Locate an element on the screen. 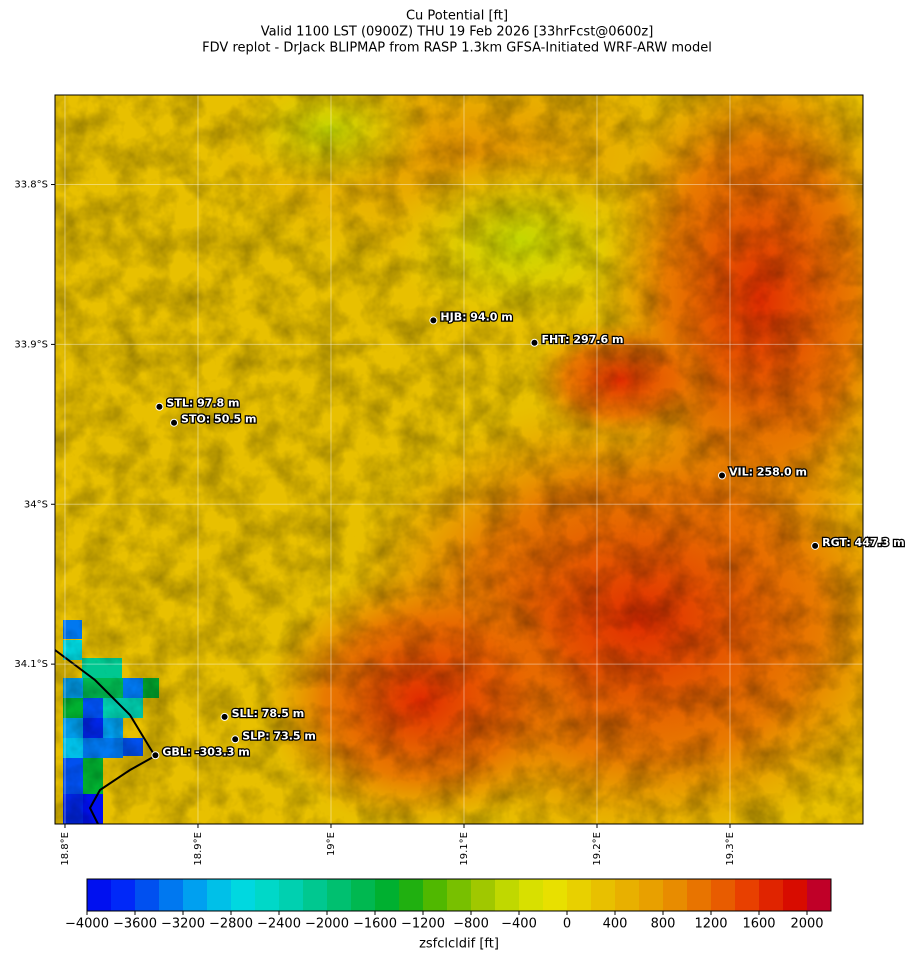 This screenshot has height=962, width=915. station-label: SLP: 73.5 m is located at coordinates (279, 735).